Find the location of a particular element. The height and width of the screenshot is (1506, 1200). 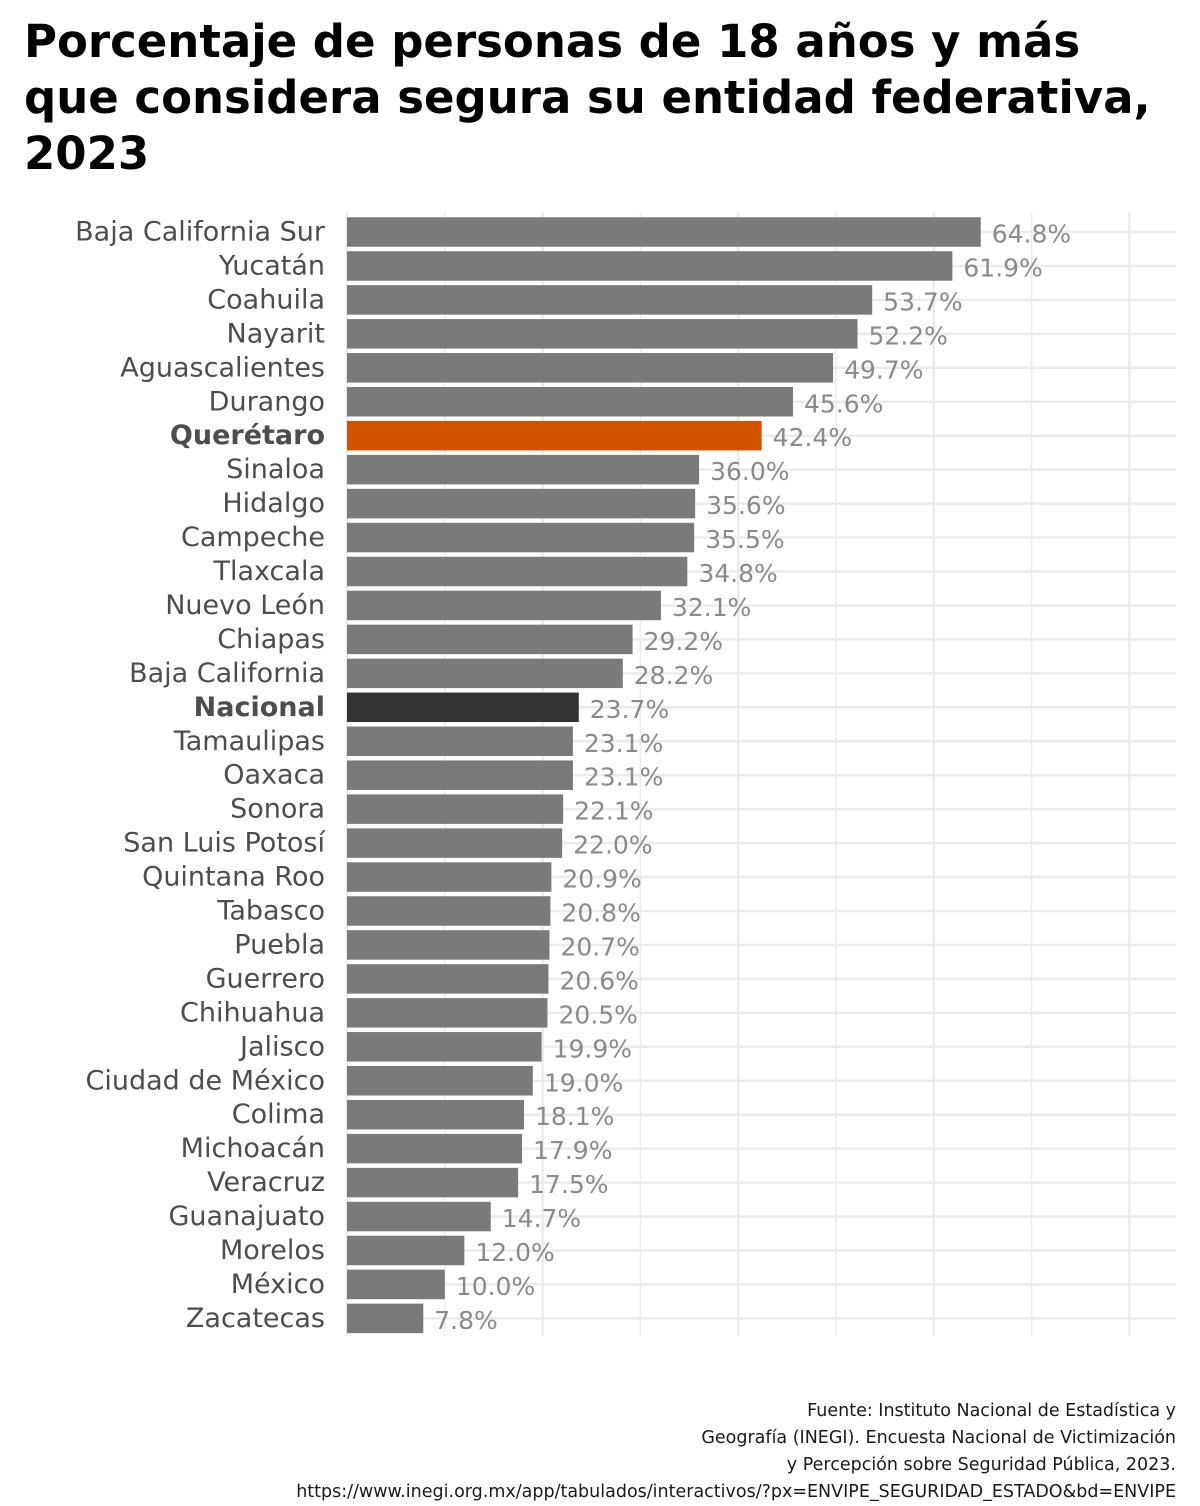

value-label: 23.7% is located at coordinates (629, 709).